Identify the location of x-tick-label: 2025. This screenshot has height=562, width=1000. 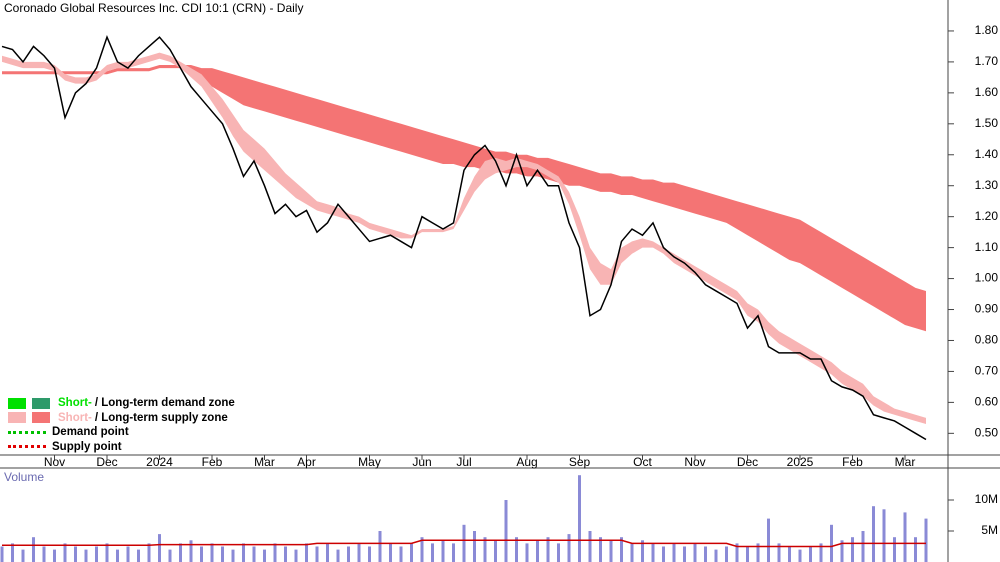
(800, 462).